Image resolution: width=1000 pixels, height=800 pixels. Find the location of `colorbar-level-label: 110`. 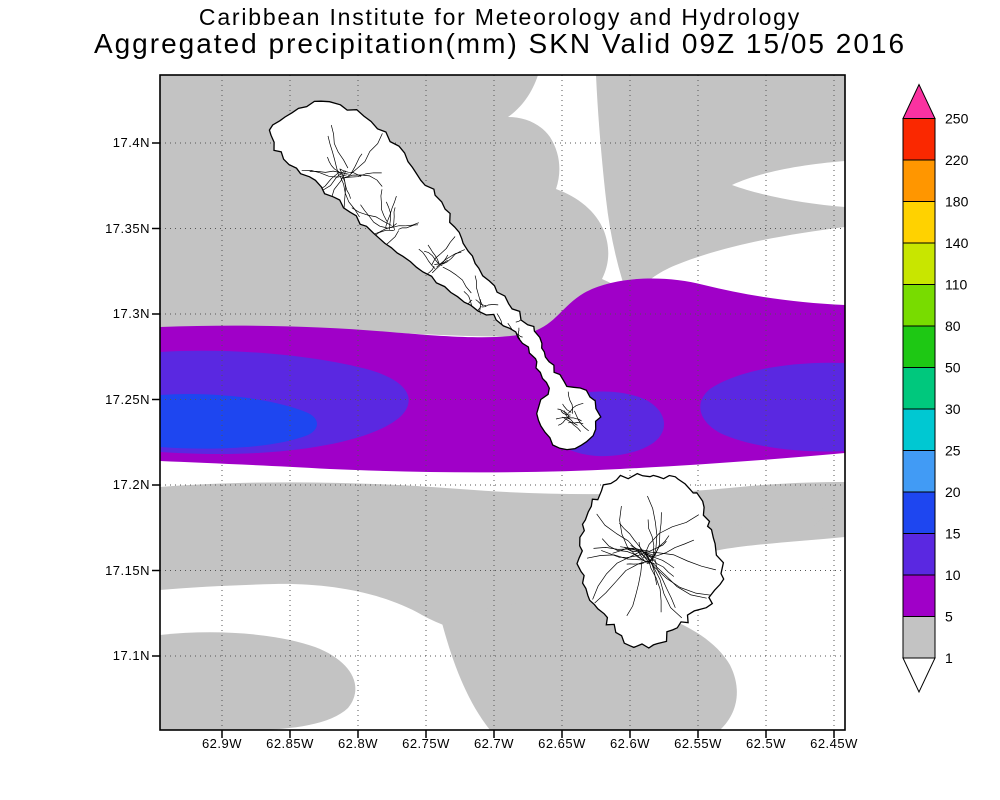

colorbar-level-label: 110 is located at coordinates (956, 285).